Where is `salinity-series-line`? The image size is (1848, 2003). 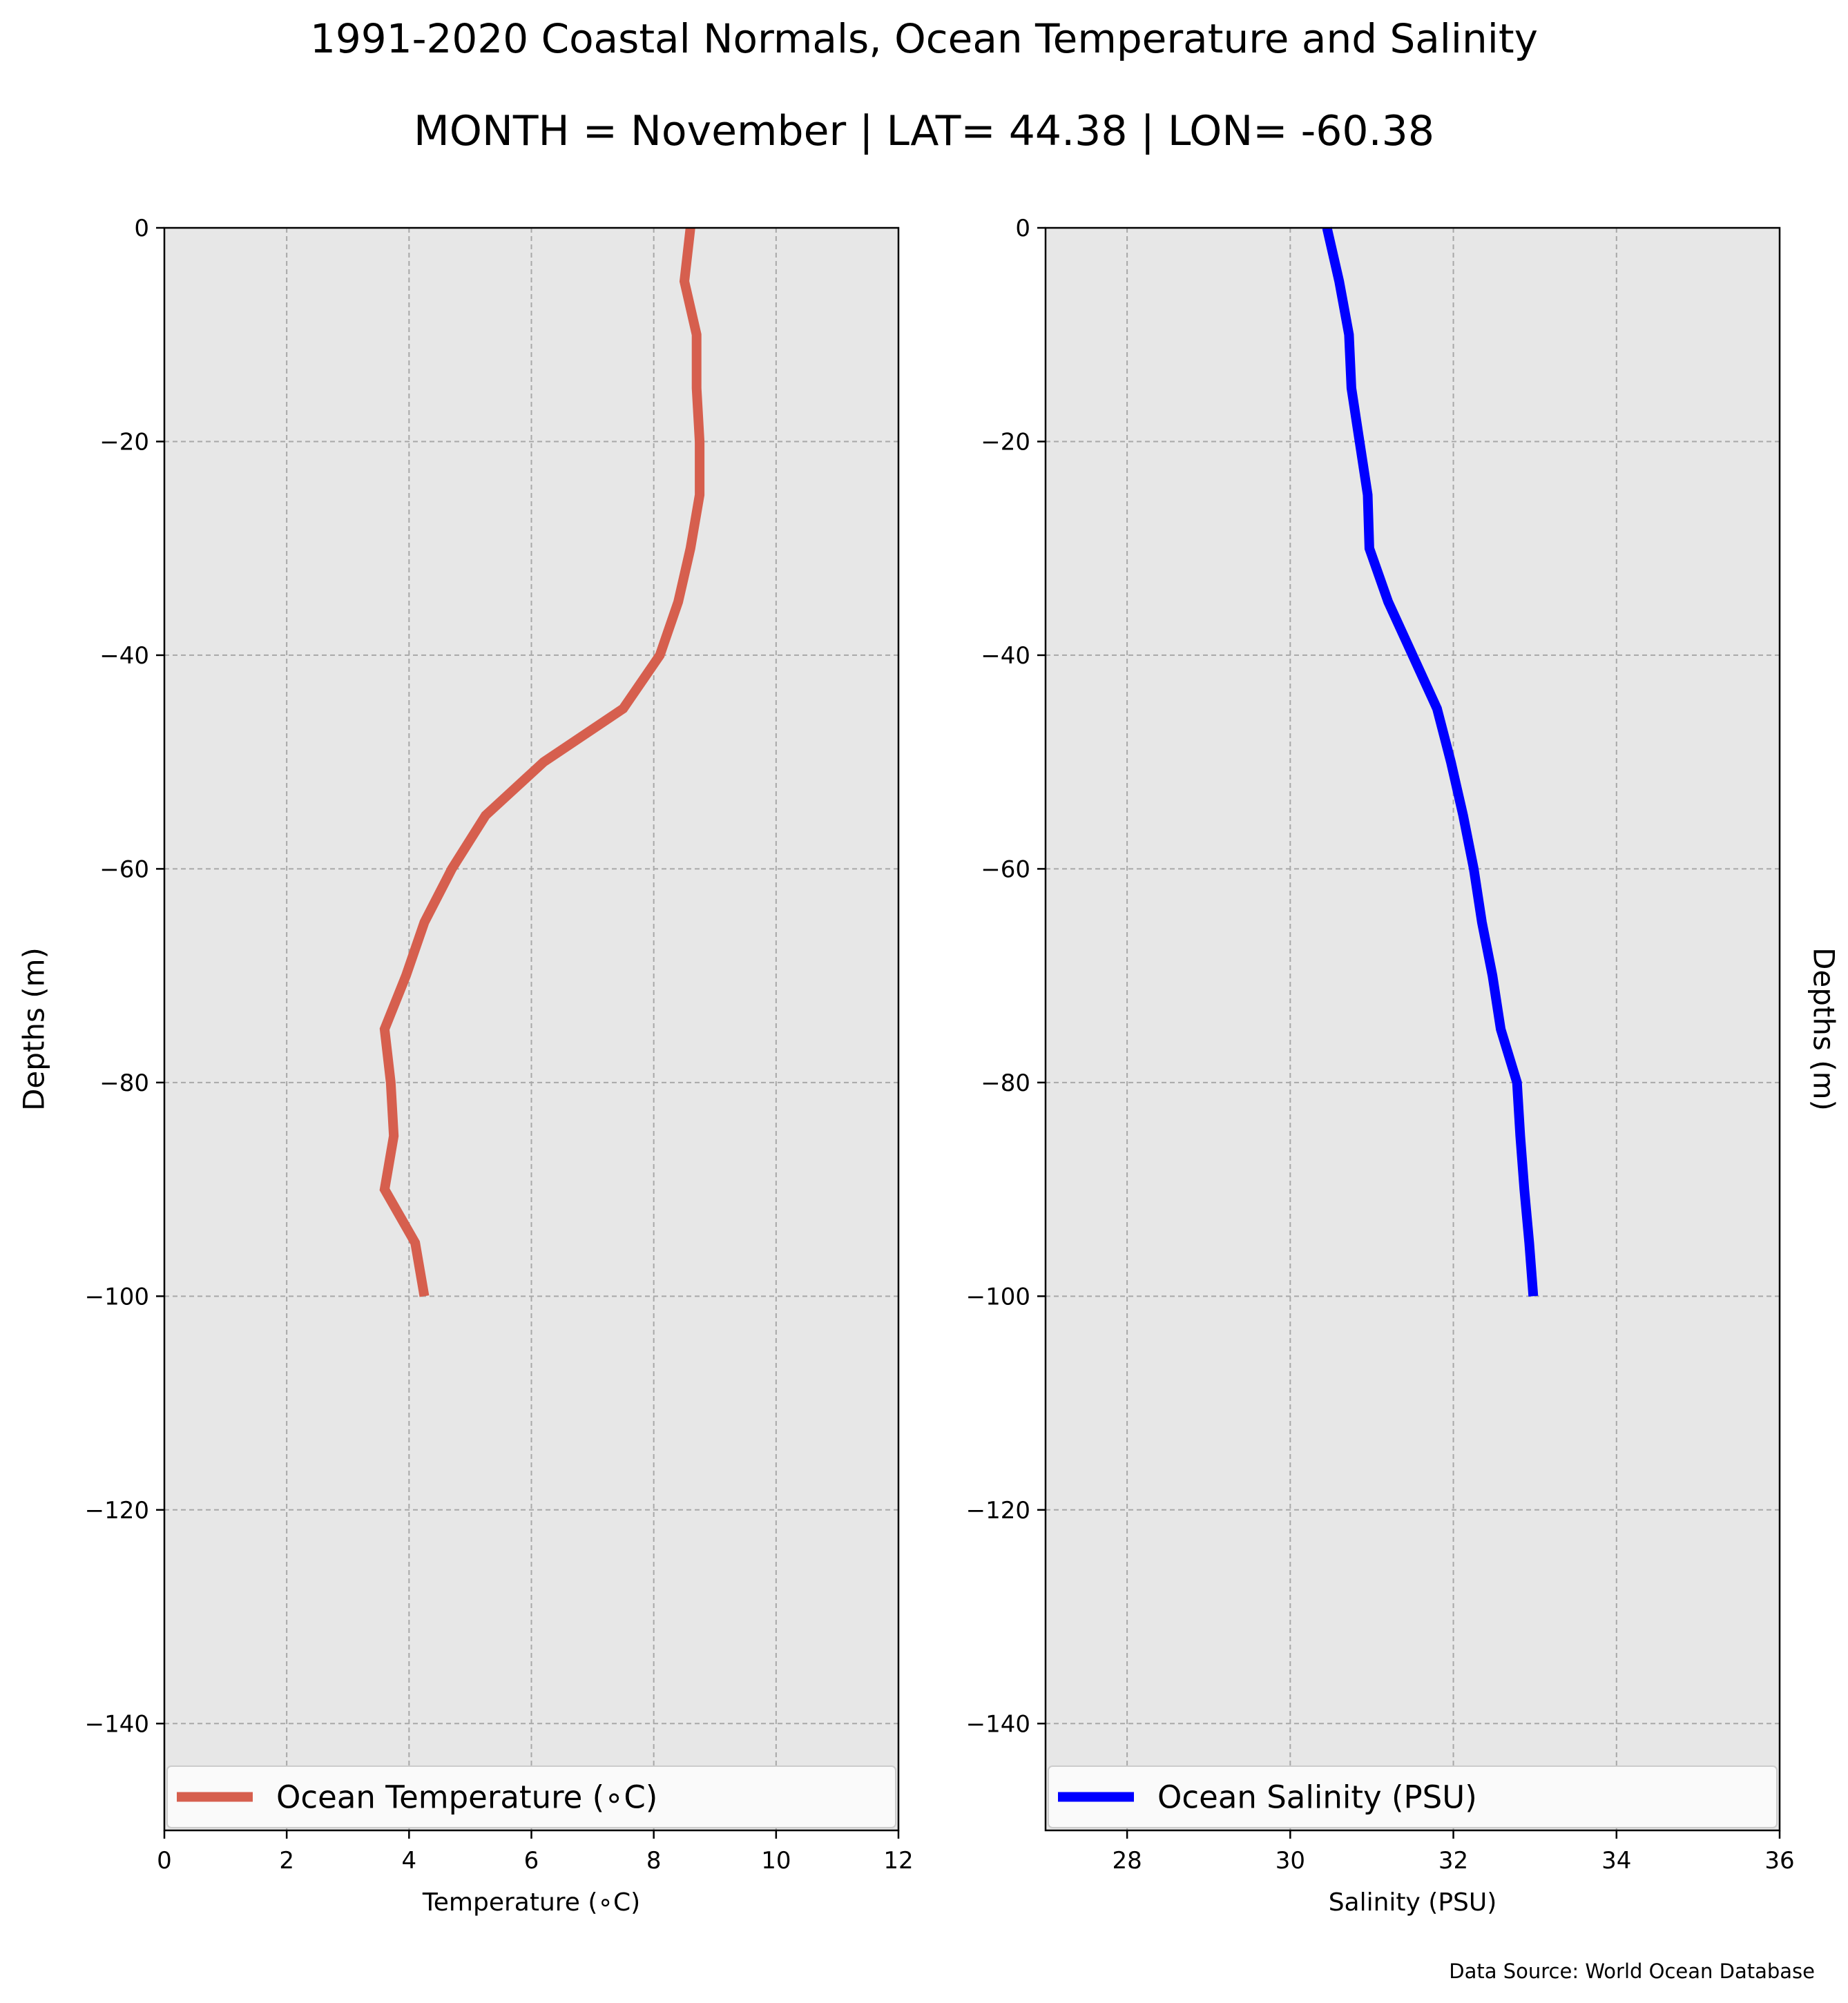 salinity-series-line is located at coordinates (1430, 762).